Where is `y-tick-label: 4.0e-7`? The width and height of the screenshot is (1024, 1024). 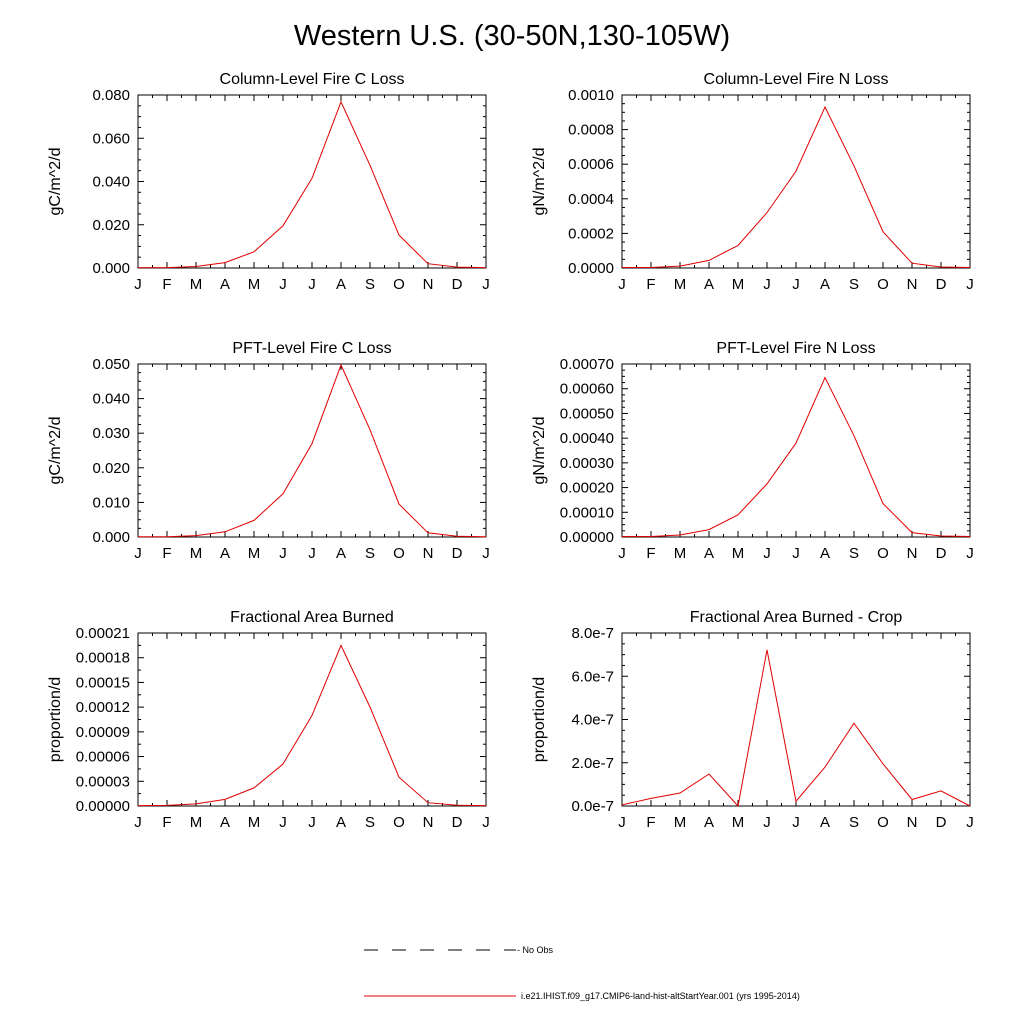
y-tick-label: 4.0e-7 is located at coordinates (592, 720).